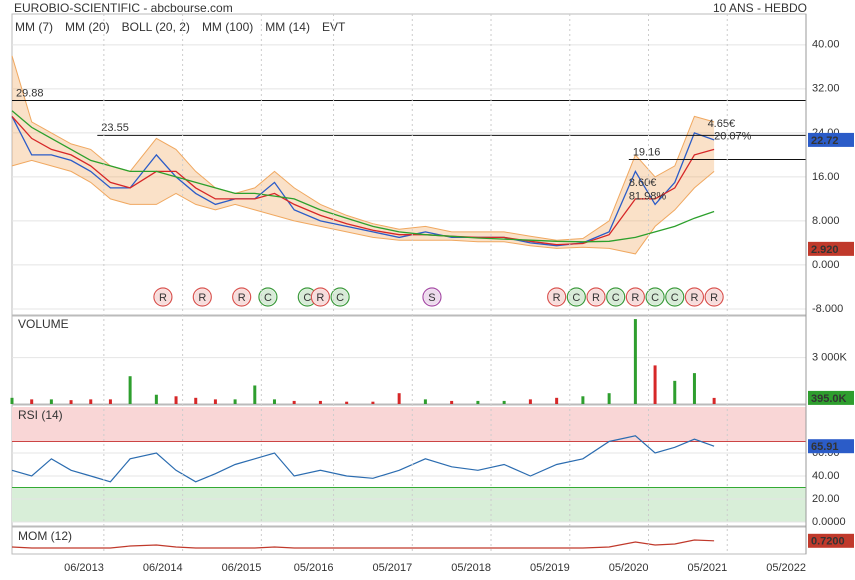  Describe the element at coordinates (760, 8) in the screenshot. I see `period: 10 ANS - HEBDO` at that location.